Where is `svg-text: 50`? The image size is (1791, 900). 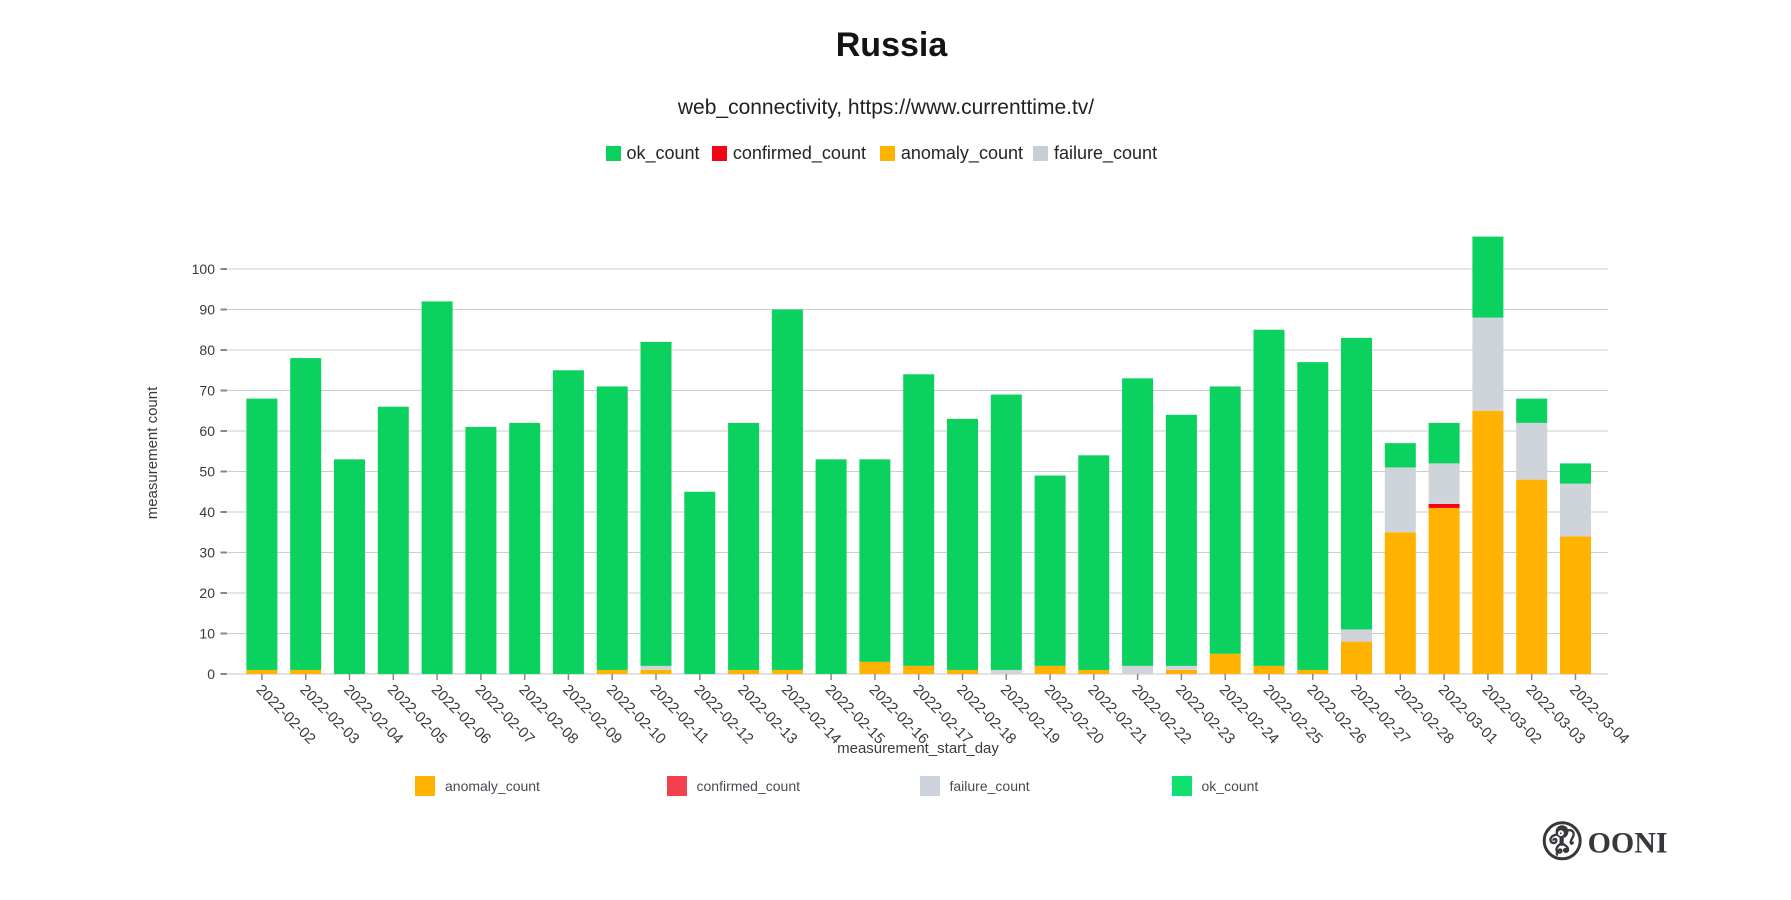 svg-text: 50 is located at coordinates (207, 472).